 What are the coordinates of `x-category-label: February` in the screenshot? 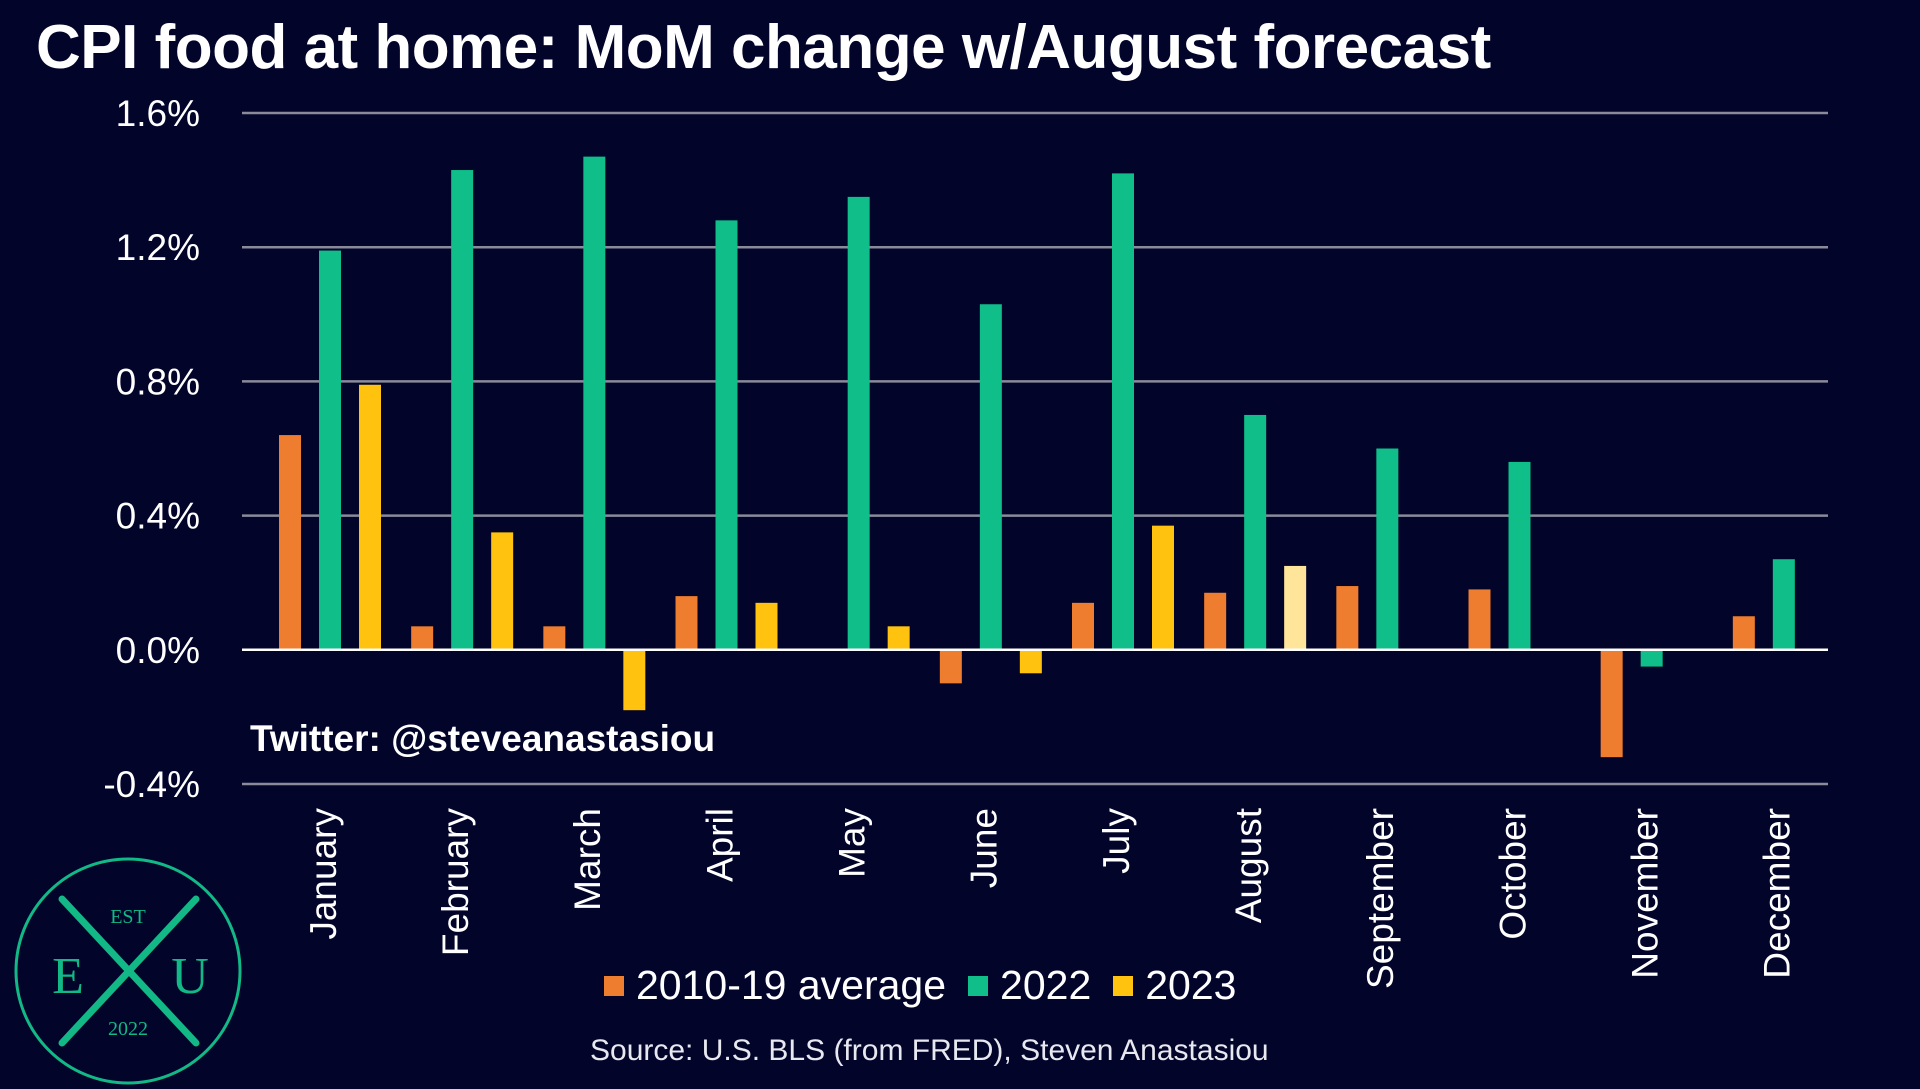 It's located at (455, 882).